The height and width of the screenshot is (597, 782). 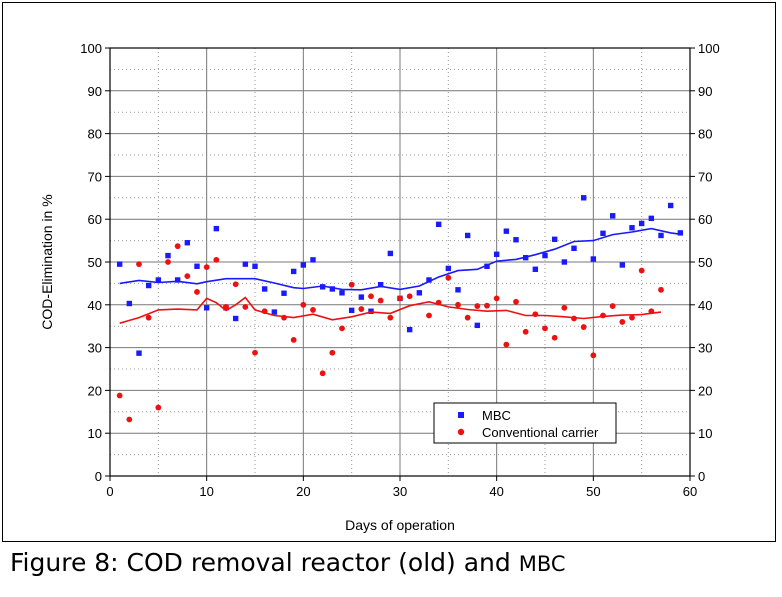 I want to click on x-tick-label: 20, so click(x=303, y=491).